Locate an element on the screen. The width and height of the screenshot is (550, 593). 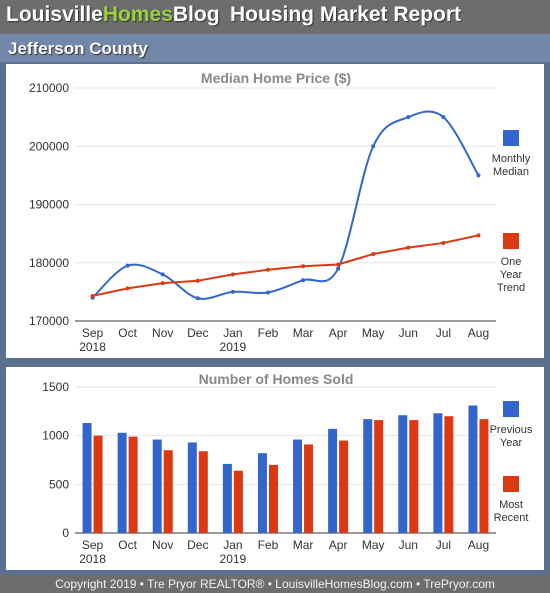
bar-most-recent-jan is located at coordinates (238, 501).